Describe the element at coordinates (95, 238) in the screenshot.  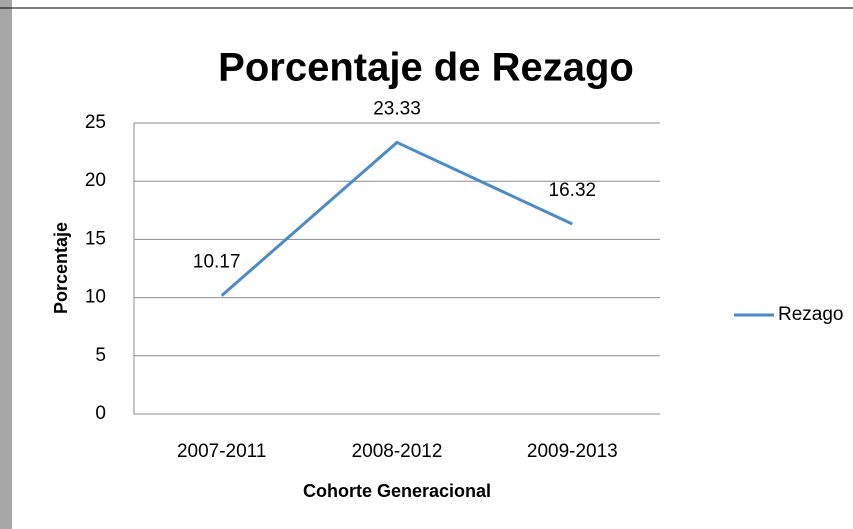
I see `y-tick-label: 15` at that location.